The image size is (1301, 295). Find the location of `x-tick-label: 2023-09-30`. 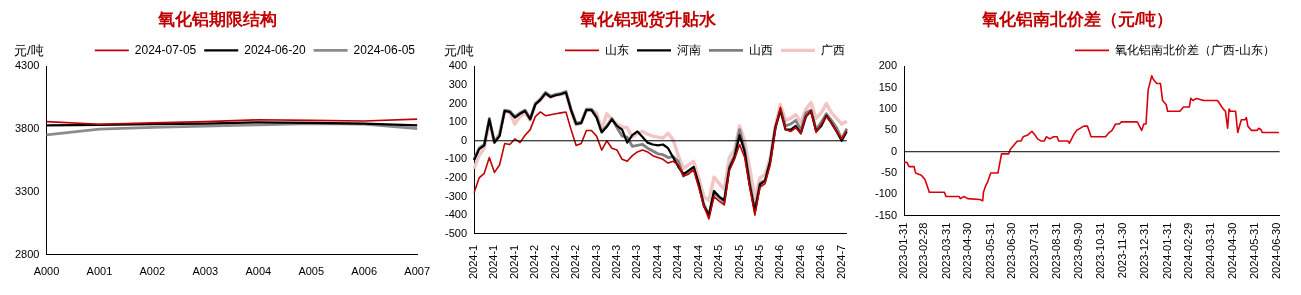

x-tick-label: 2023-09-30 is located at coordinates (1077, 251).